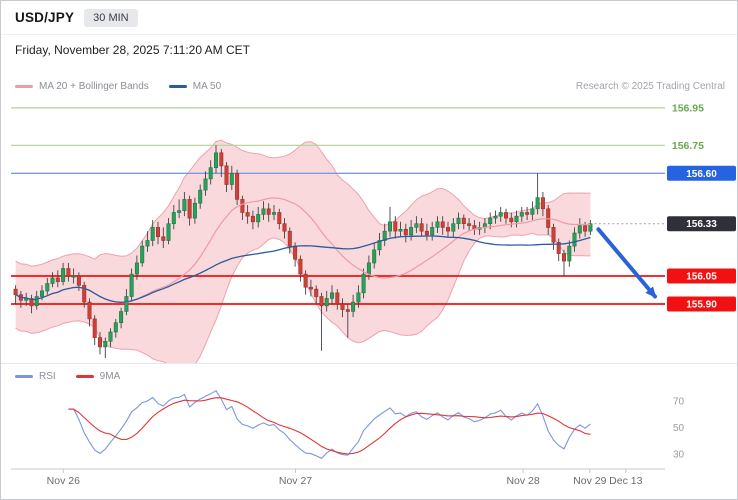 The height and width of the screenshot is (500, 738). What do you see at coordinates (133, 50) in the screenshot?
I see `chart-datetime: Friday, November 28, 2025 7:11:20 AM CET` at bounding box center [133, 50].